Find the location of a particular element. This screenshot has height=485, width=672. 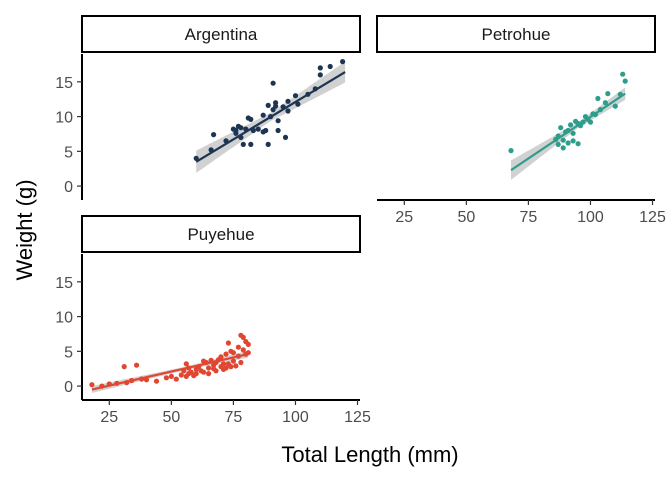

facet-strip-label: Petrohue is located at coordinates (516, 34).